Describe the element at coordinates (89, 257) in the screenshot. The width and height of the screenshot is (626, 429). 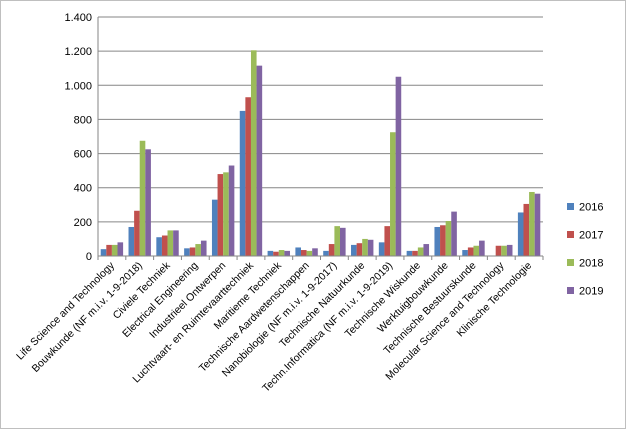
I see `y-tick-label: 0` at that location.